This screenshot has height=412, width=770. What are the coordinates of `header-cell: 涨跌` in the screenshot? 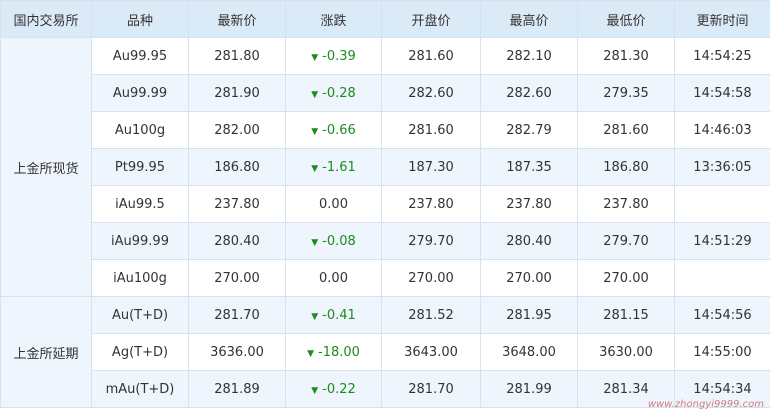 It's located at (333, 19).